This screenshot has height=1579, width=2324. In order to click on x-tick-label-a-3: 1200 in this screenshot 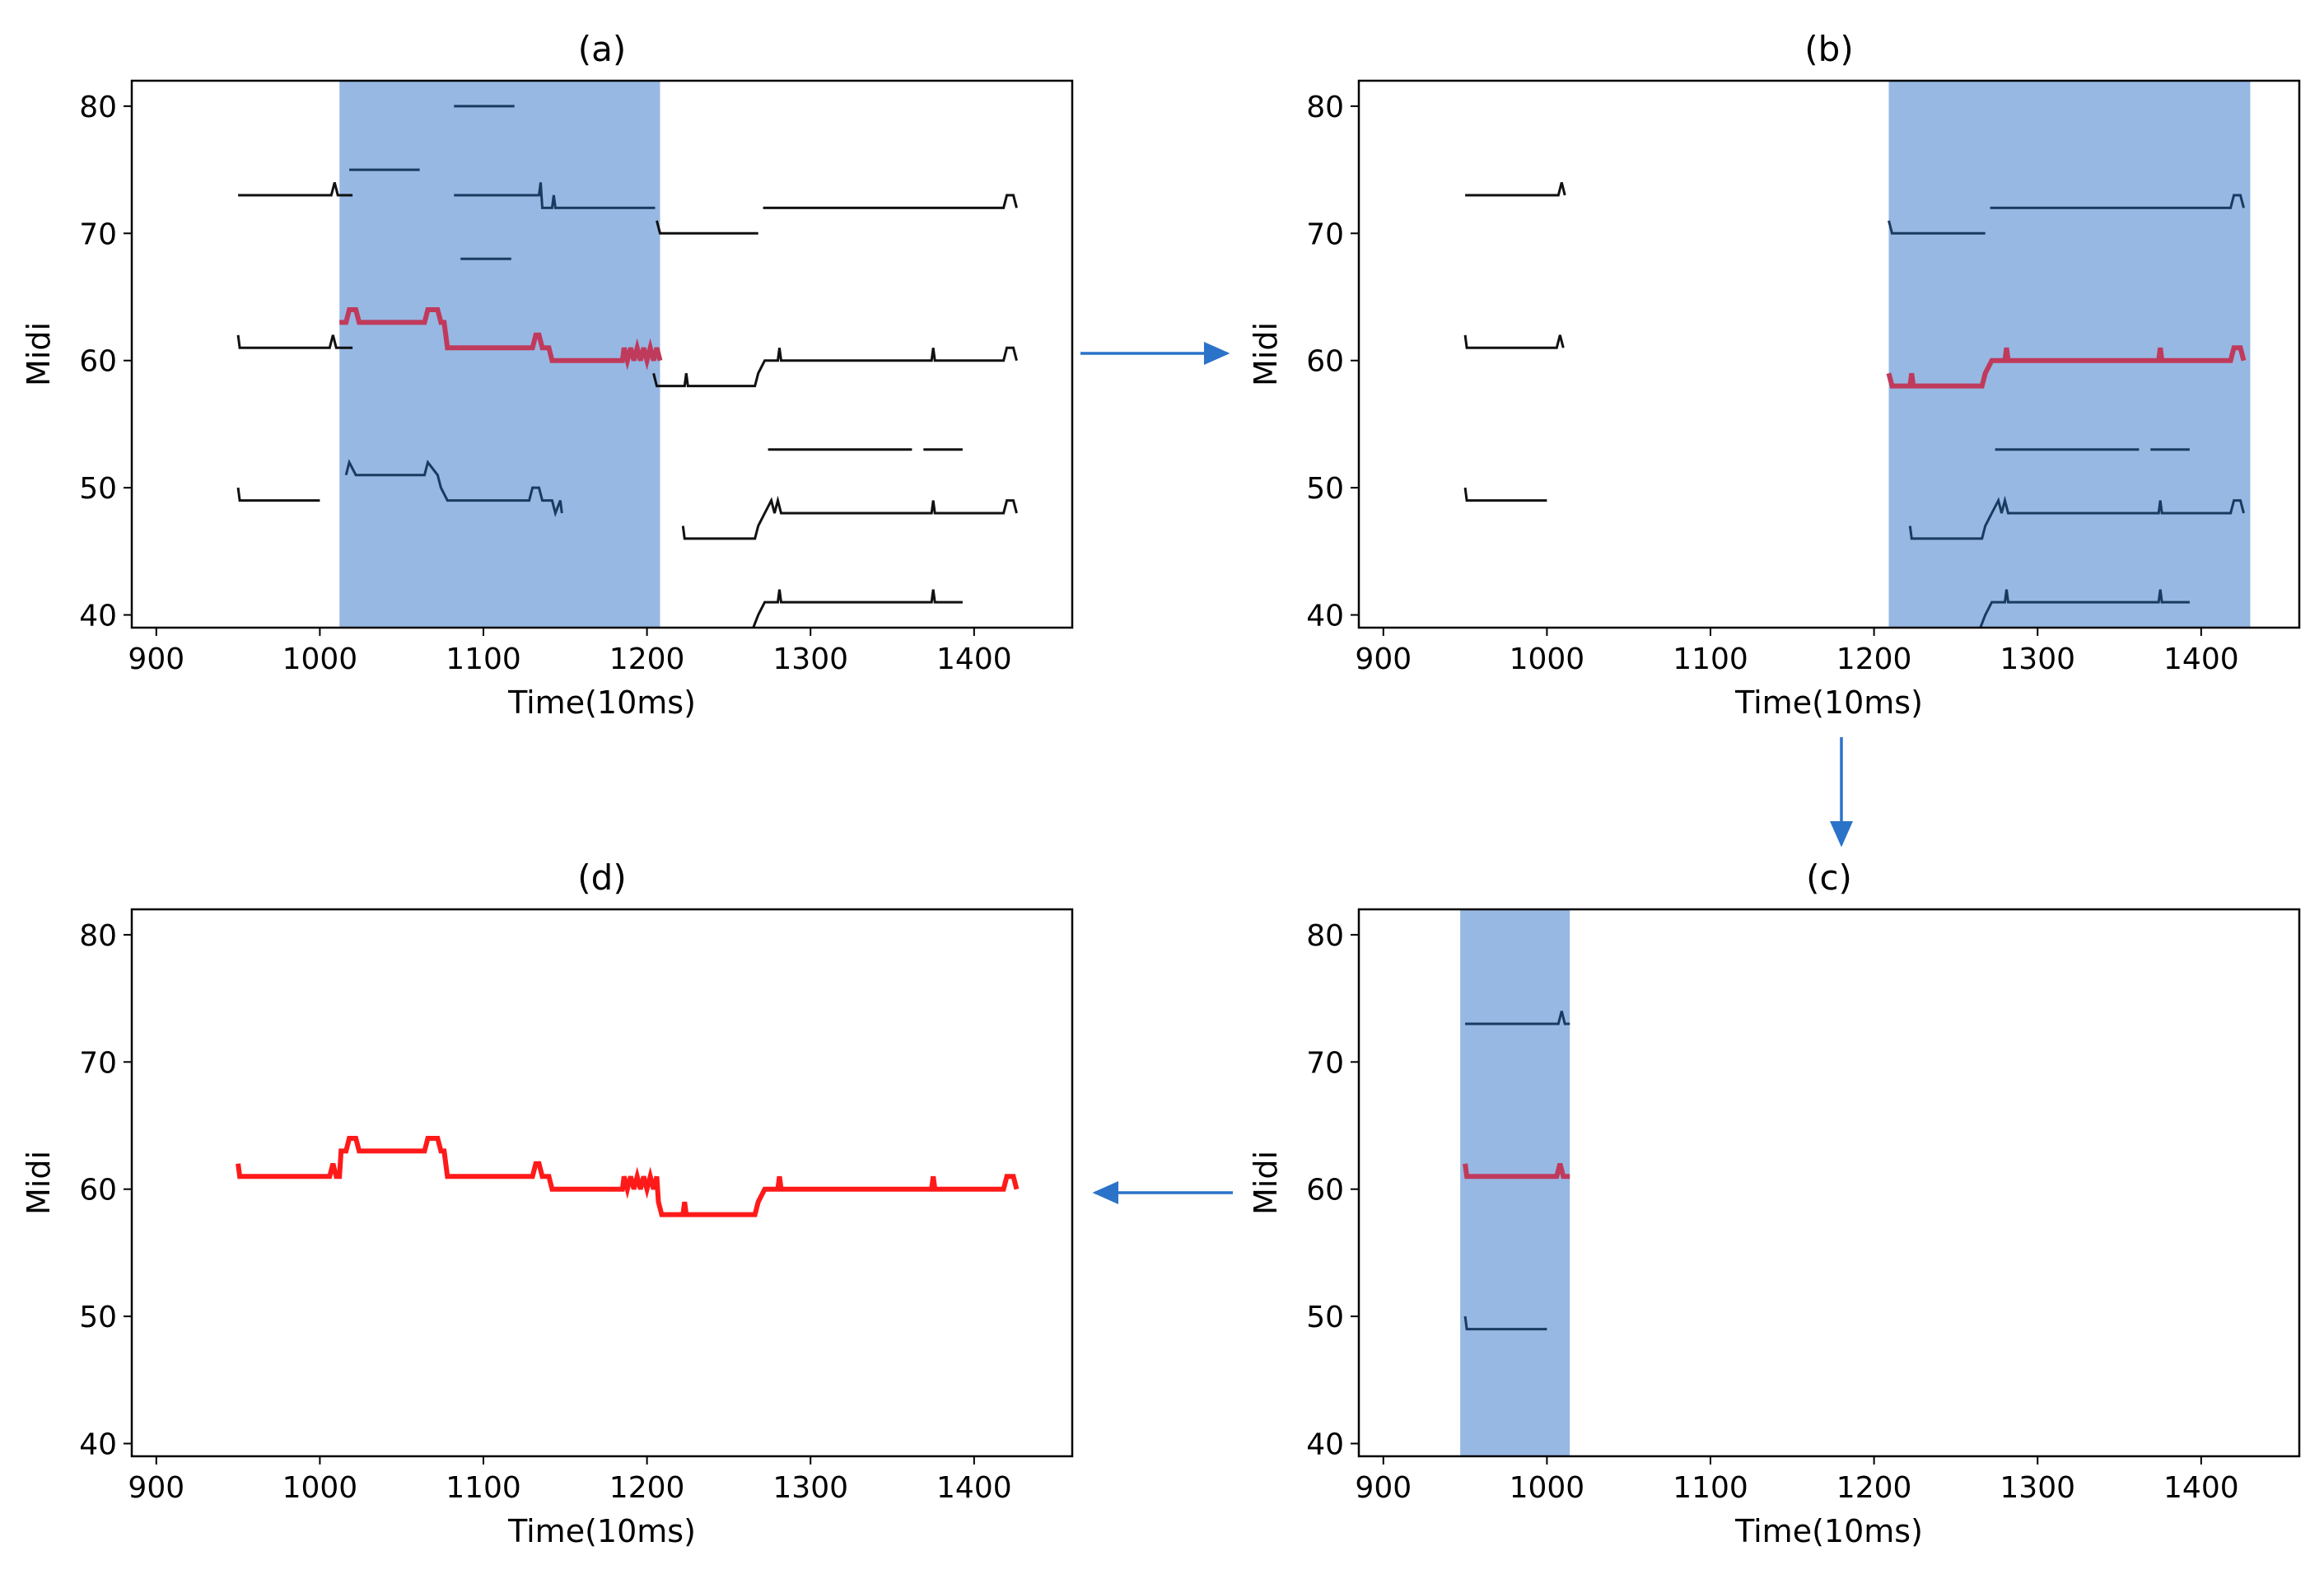, I will do `click(647, 659)`.